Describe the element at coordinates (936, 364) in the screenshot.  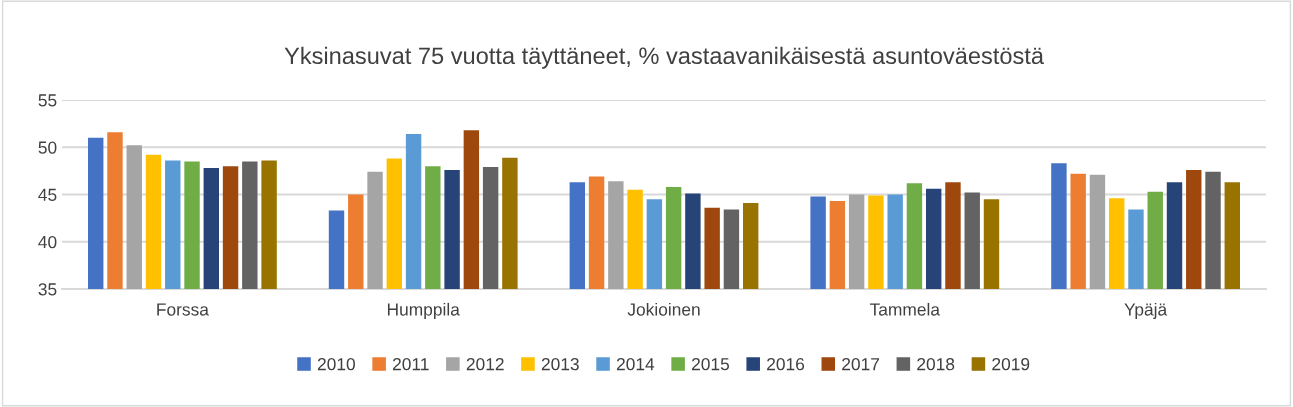
I see `legend-label: 2018` at that location.